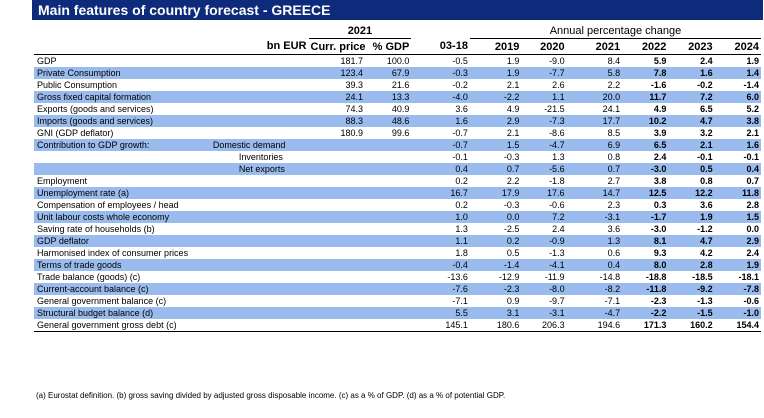 The width and height of the screenshot is (764, 418). Describe the element at coordinates (691, 265) in the screenshot. I see `value-cell: 2.8` at that location.